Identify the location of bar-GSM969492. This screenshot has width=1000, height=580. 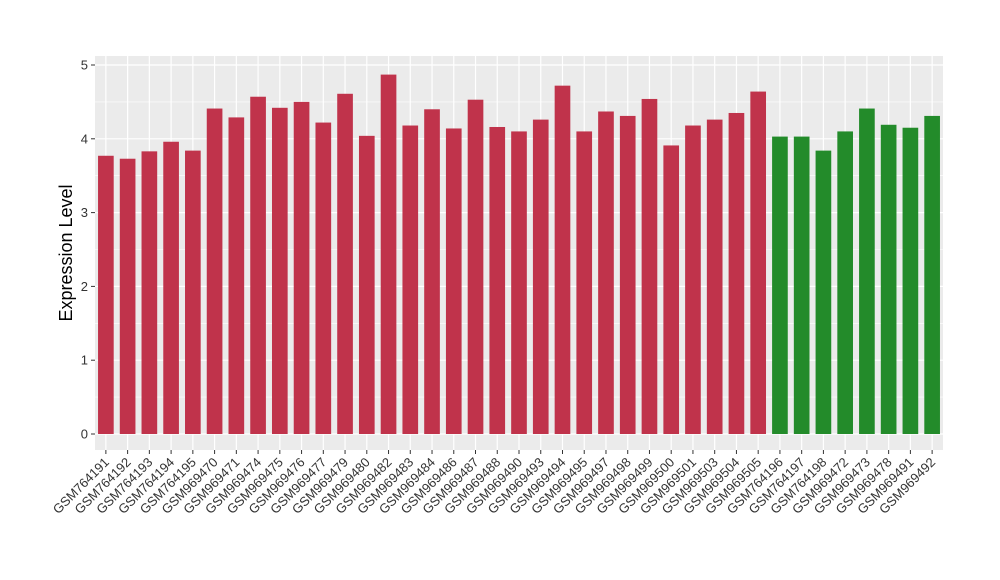
(932, 275).